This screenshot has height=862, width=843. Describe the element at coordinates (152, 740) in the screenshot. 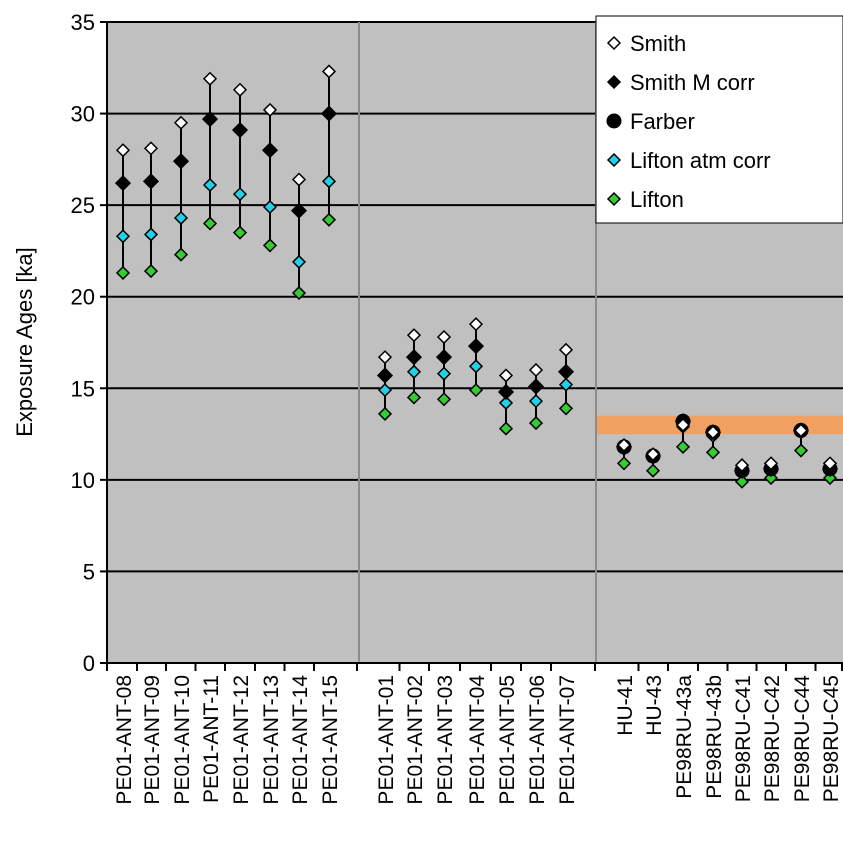

I see `x-tick-label: PE01-ANT-09` at that location.